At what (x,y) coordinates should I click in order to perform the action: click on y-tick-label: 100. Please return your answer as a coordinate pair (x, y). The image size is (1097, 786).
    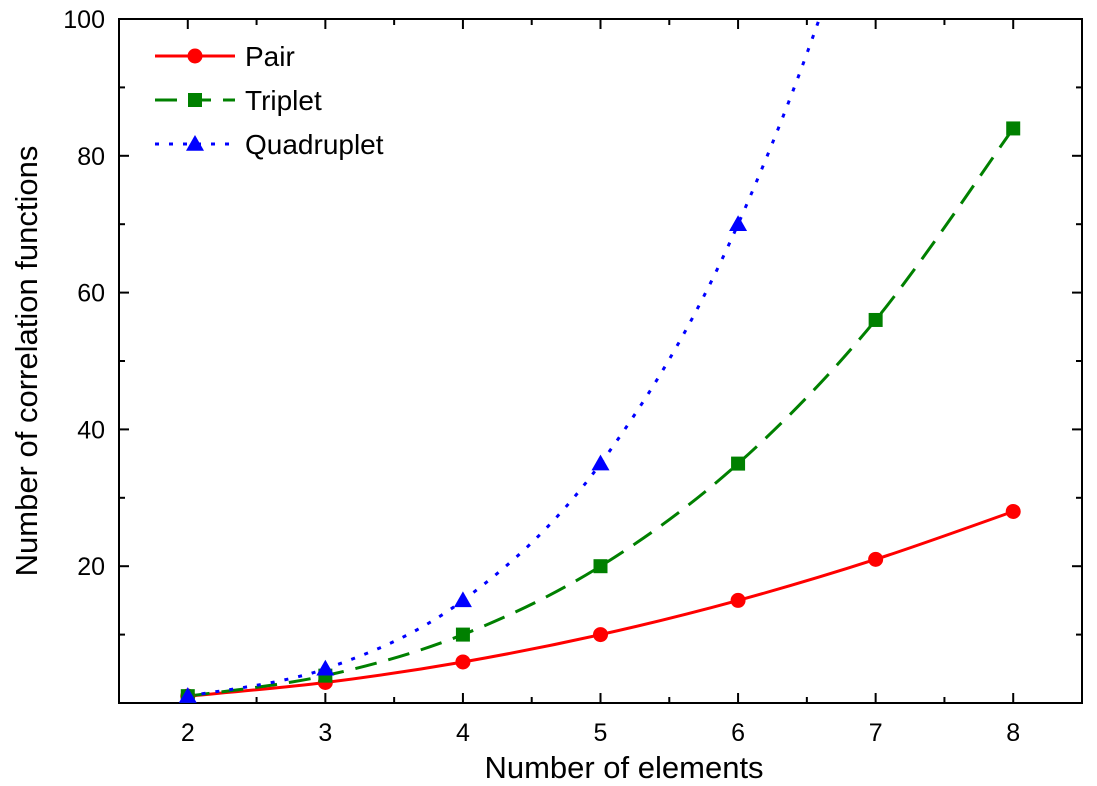
    Looking at the image, I should click on (84, 20).